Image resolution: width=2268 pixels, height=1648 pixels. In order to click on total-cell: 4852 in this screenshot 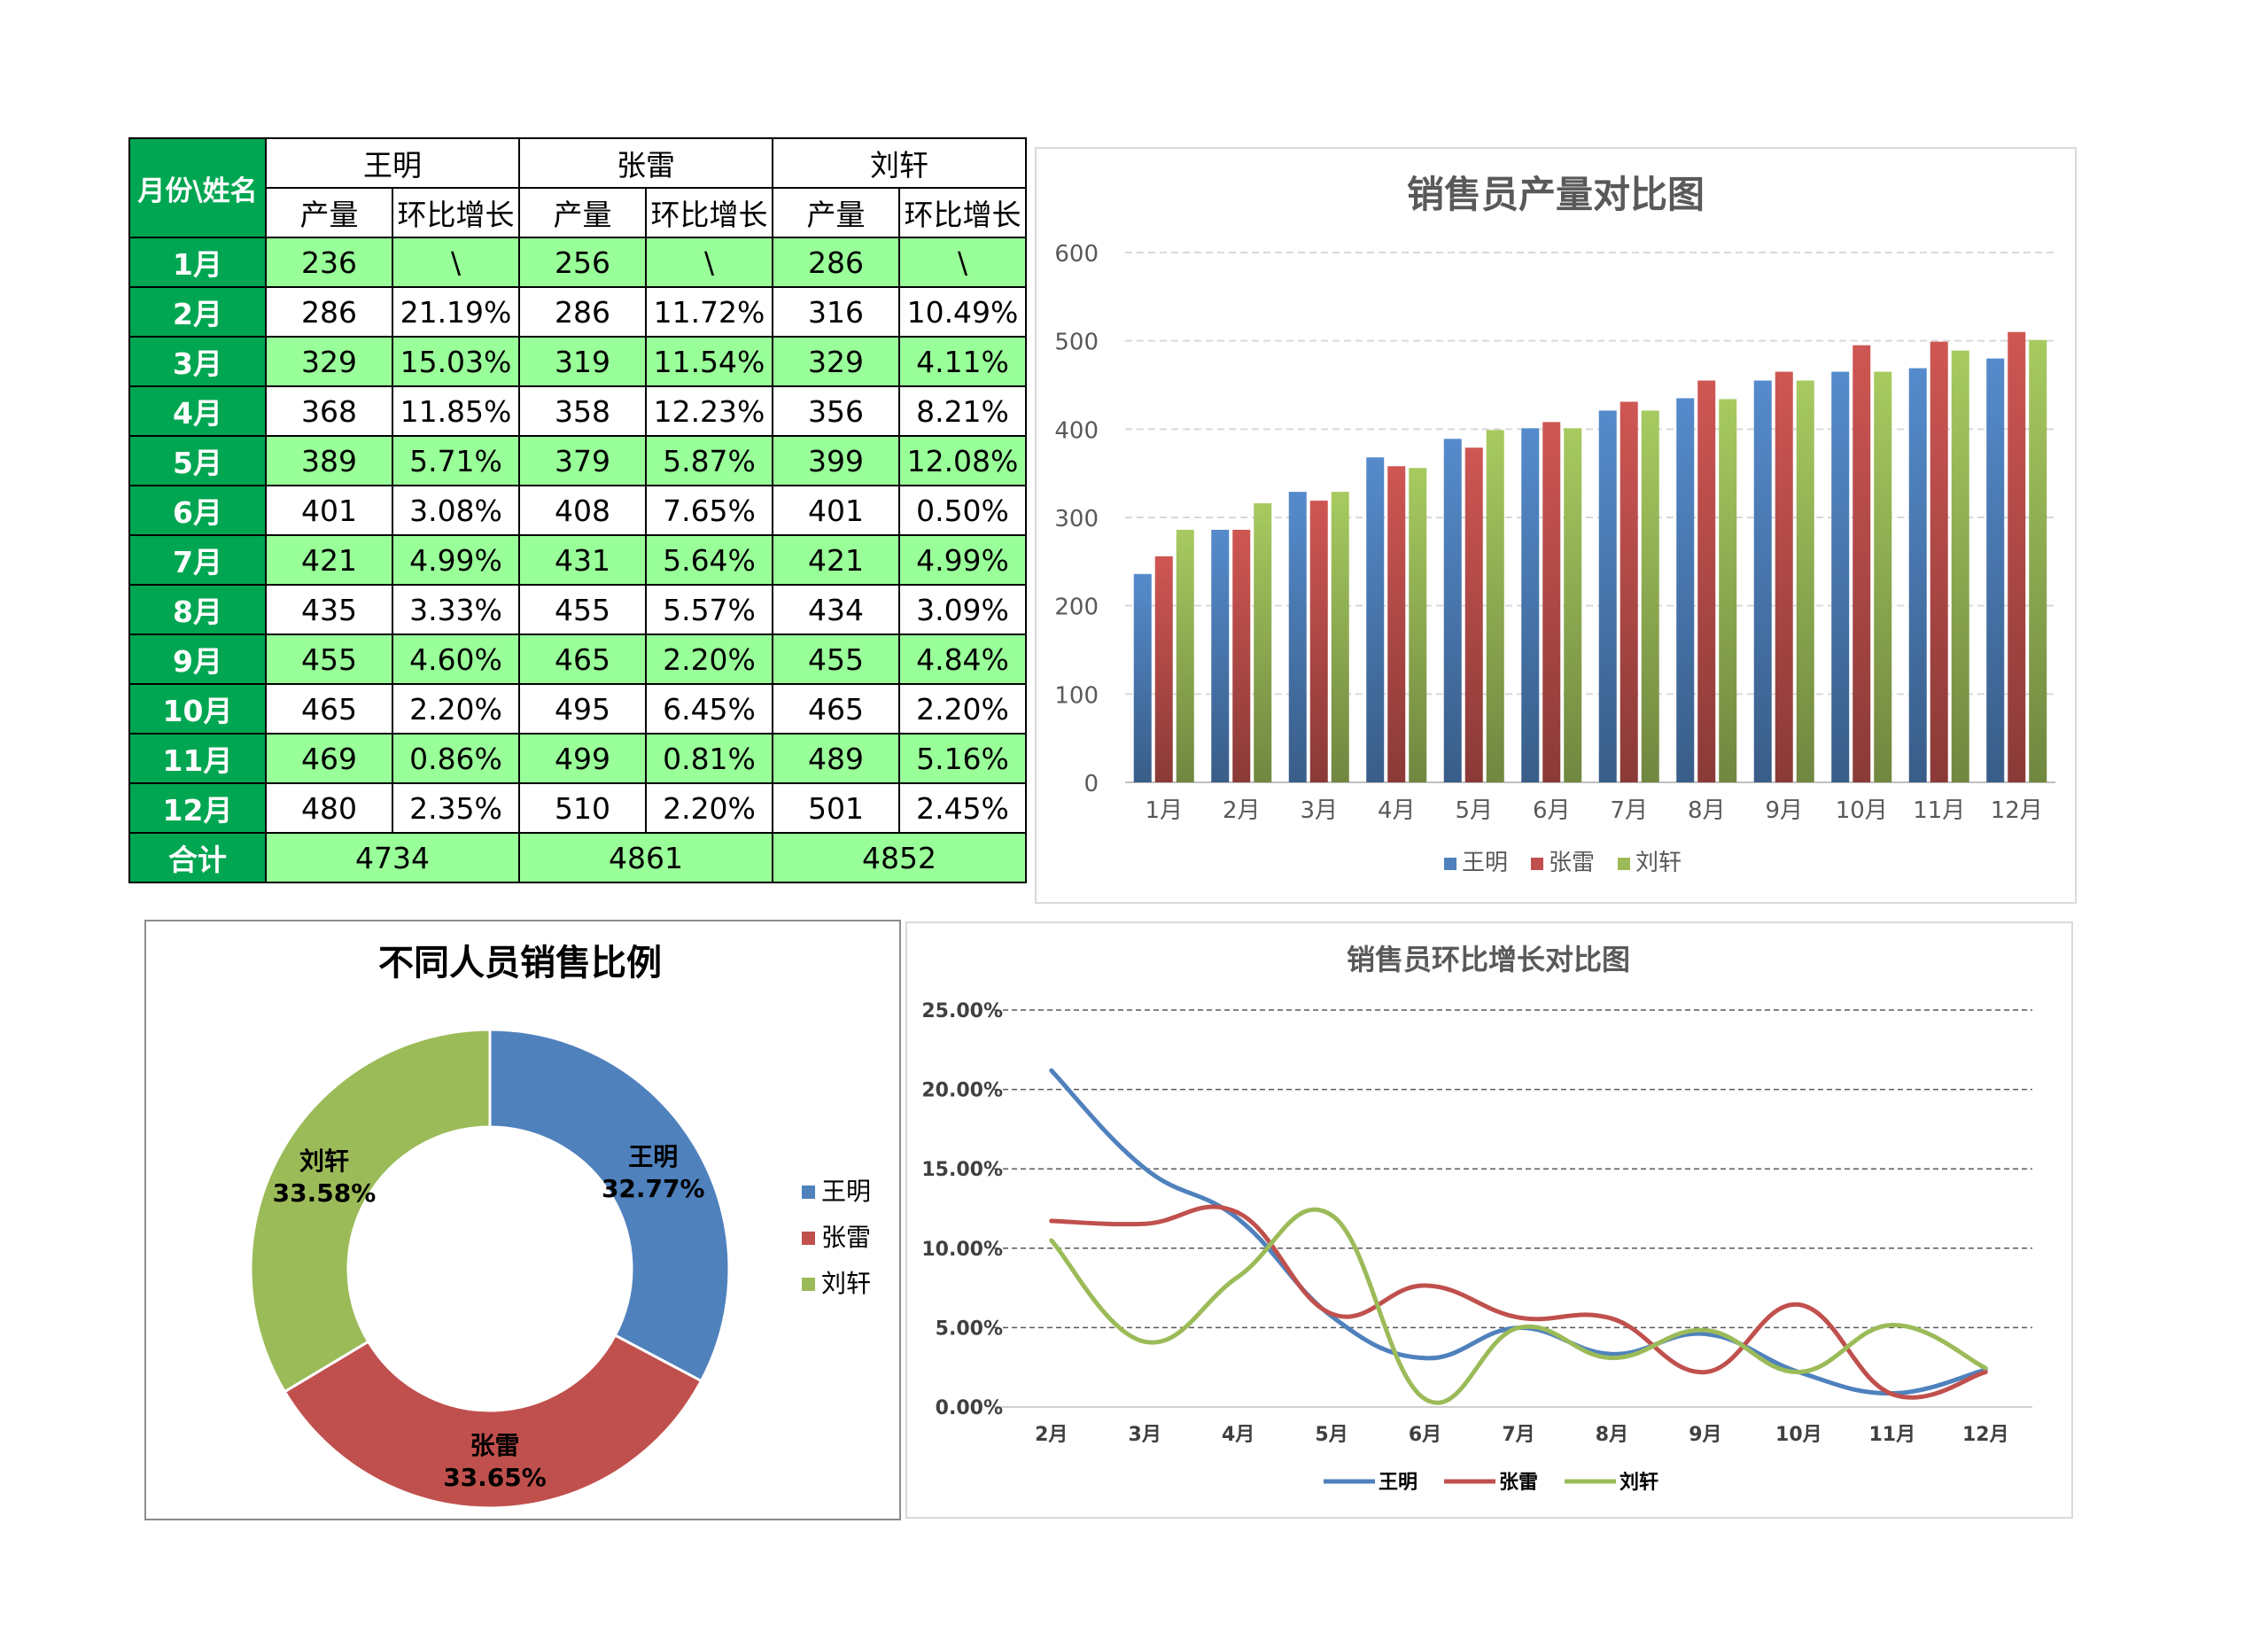, I will do `click(899, 857)`.